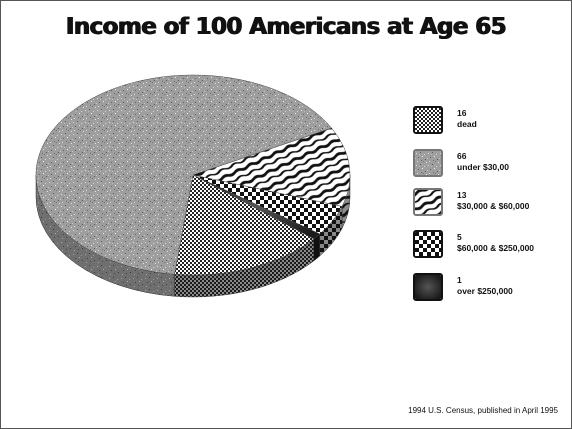  I want to click on legend-label: over $250,000, so click(485, 291).